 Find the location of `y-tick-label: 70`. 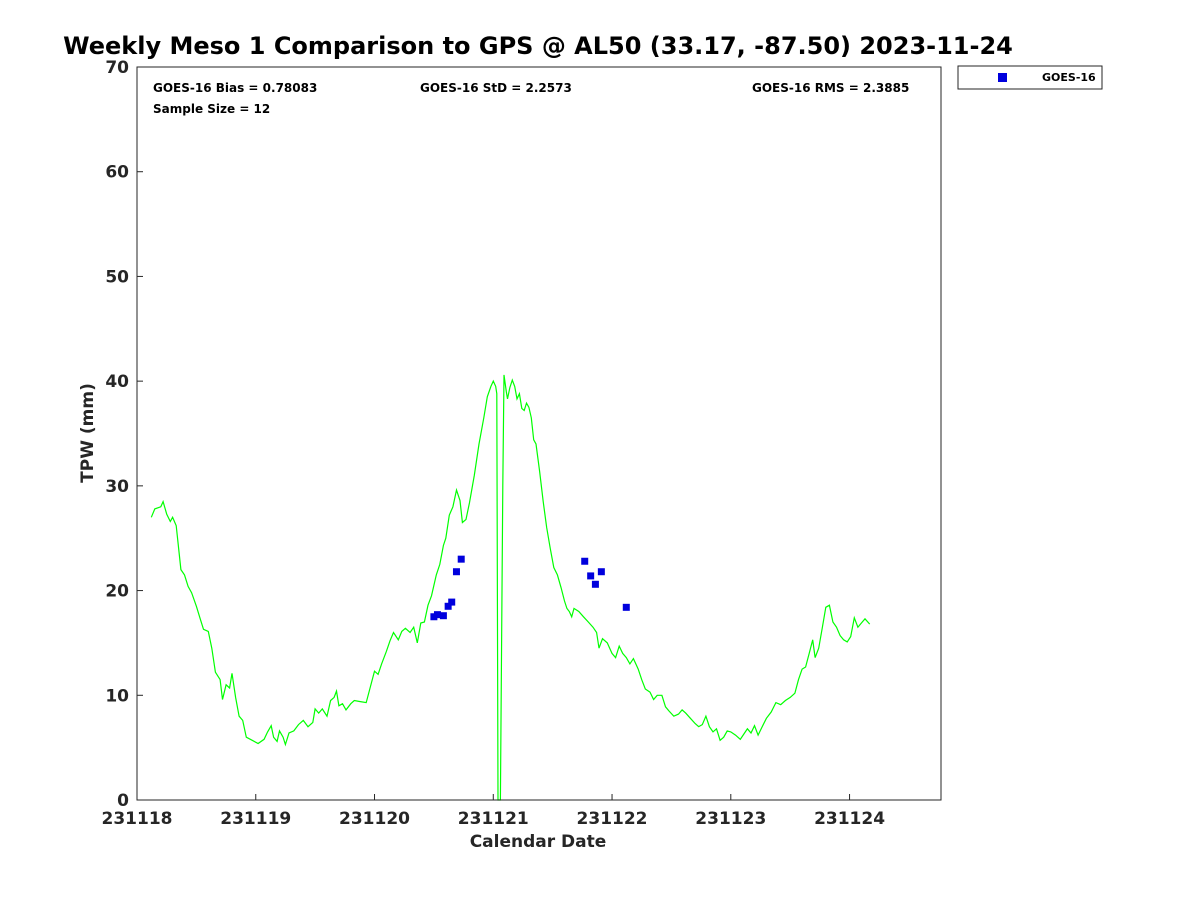

y-tick-label: 70 is located at coordinates (117, 68).